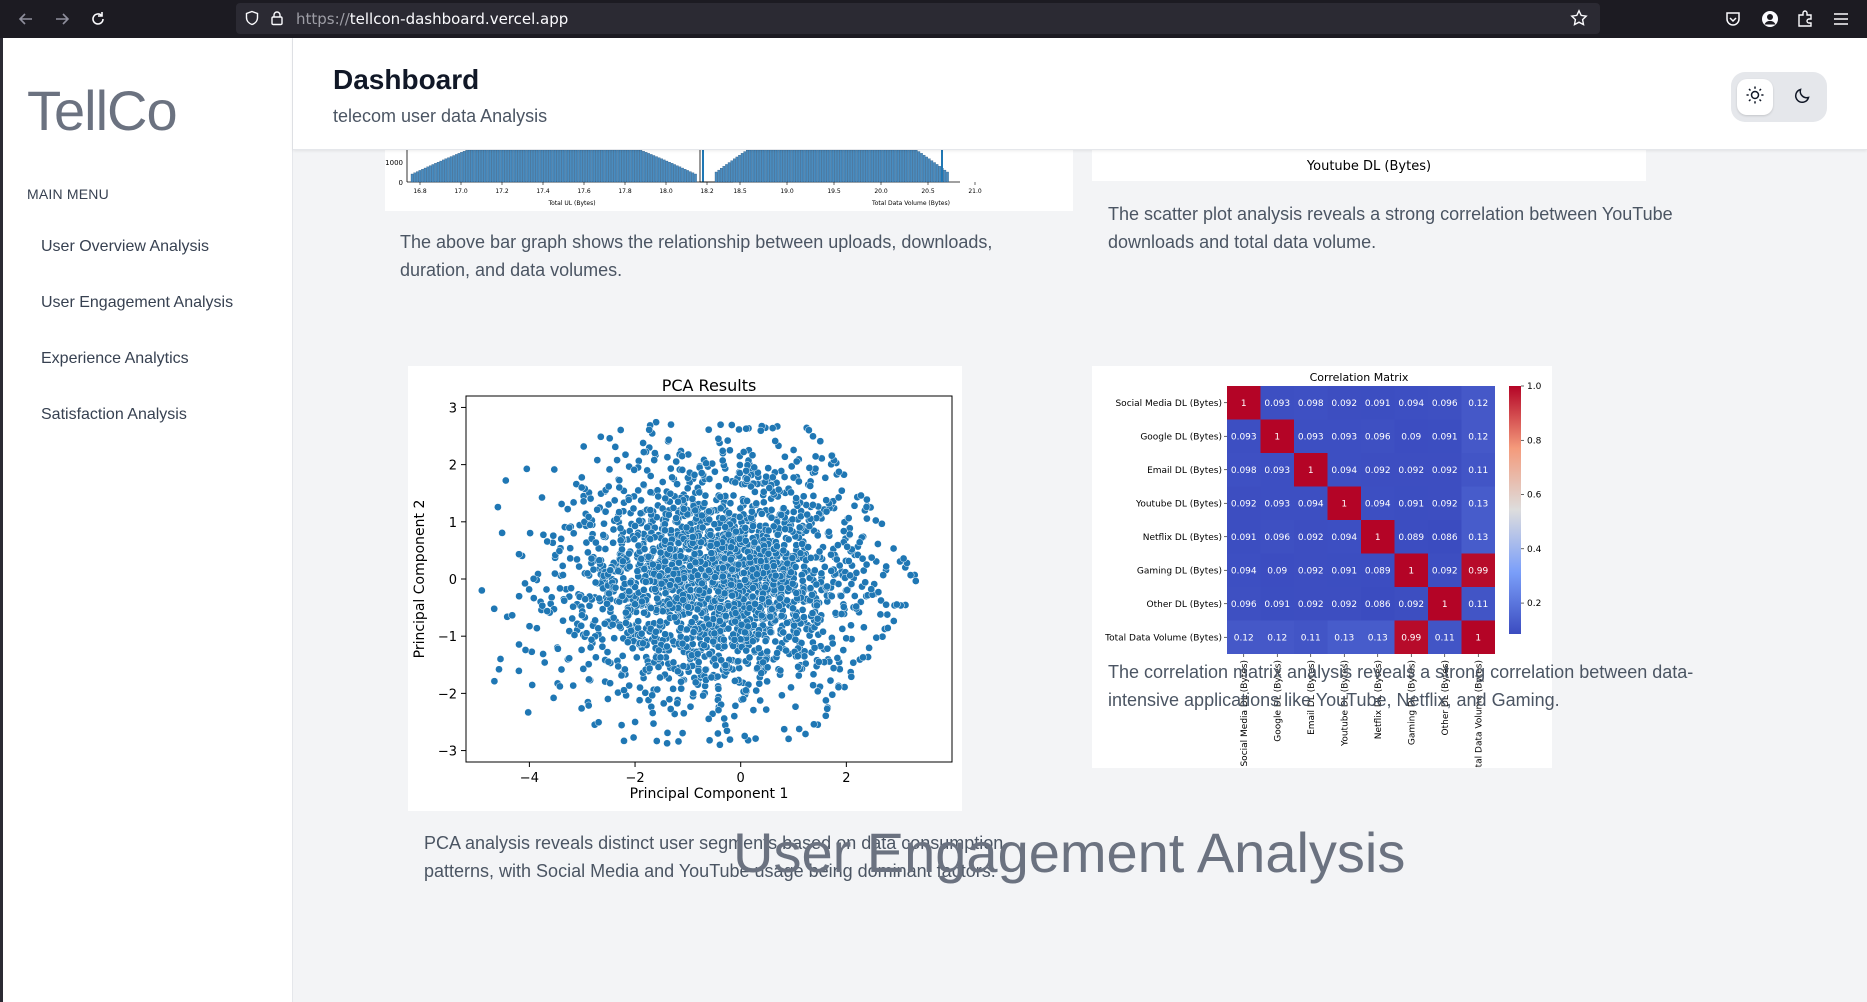 The image size is (1867, 1002). What do you see at coordinates (252, 20) in the screenshot?
I see `shield-icon` at bounding box center [252, 20].